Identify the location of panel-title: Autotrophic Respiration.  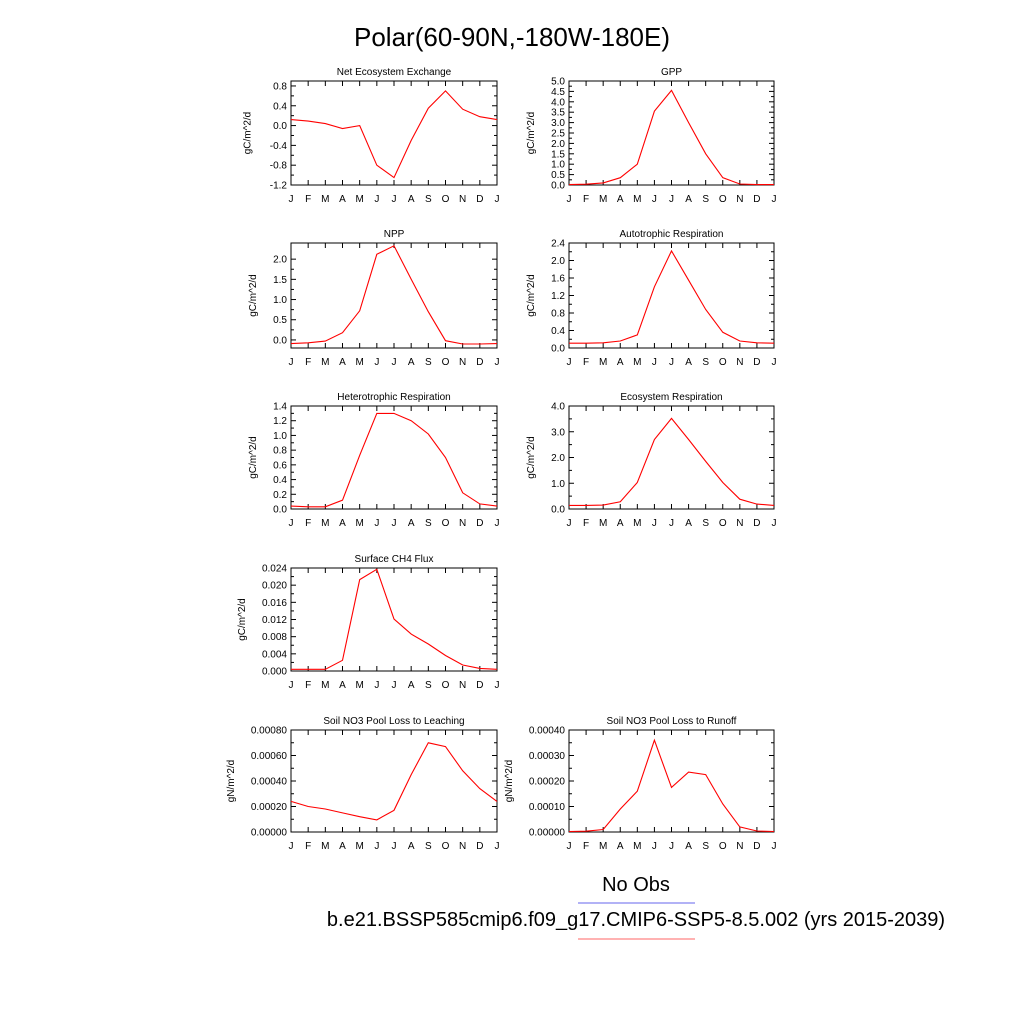
(672, 234).